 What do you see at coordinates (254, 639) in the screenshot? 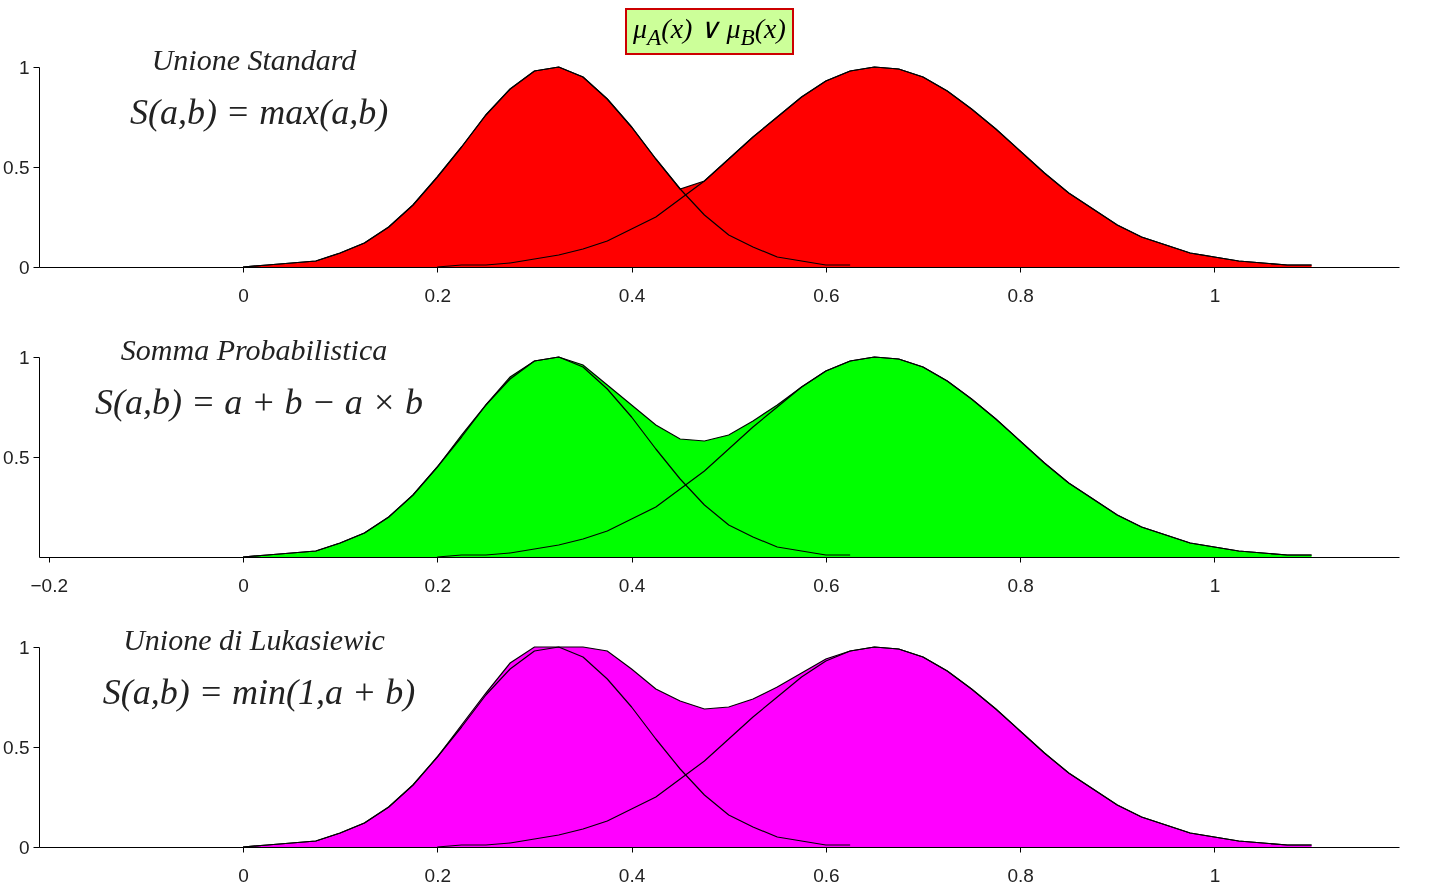
I see `annotation: Unione di Lukasiewic` at bounding box center [254, 639].